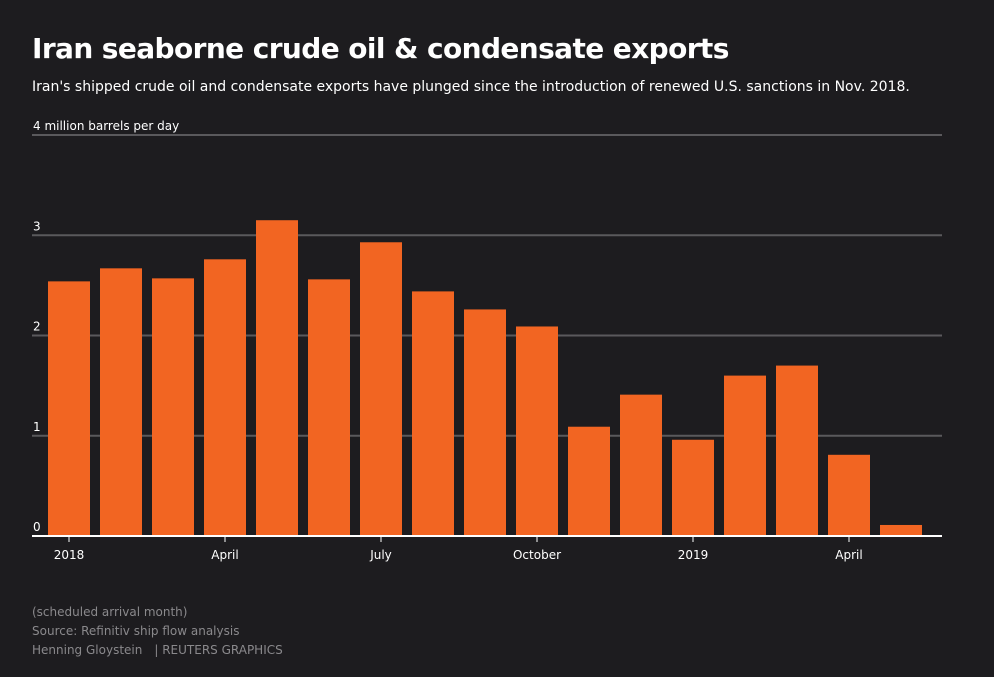 The width and height of the screenshot is (994, 677). Describe the element at coordinates (693, 555) in the screenshot. I see `x-tick-label: 2019` at that location.